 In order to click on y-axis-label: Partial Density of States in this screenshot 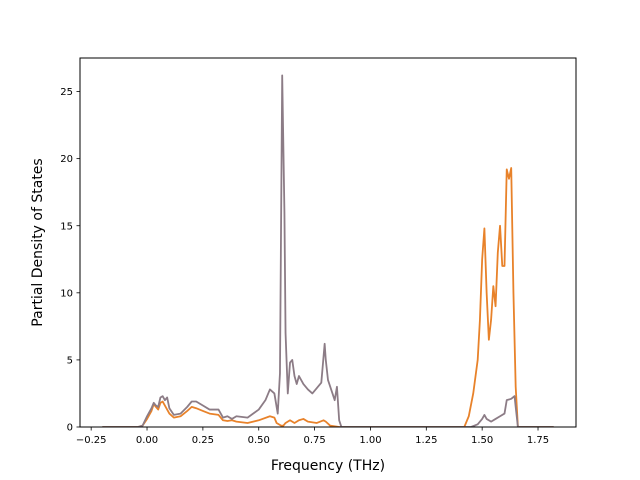, I will do `click(38, 242)`.